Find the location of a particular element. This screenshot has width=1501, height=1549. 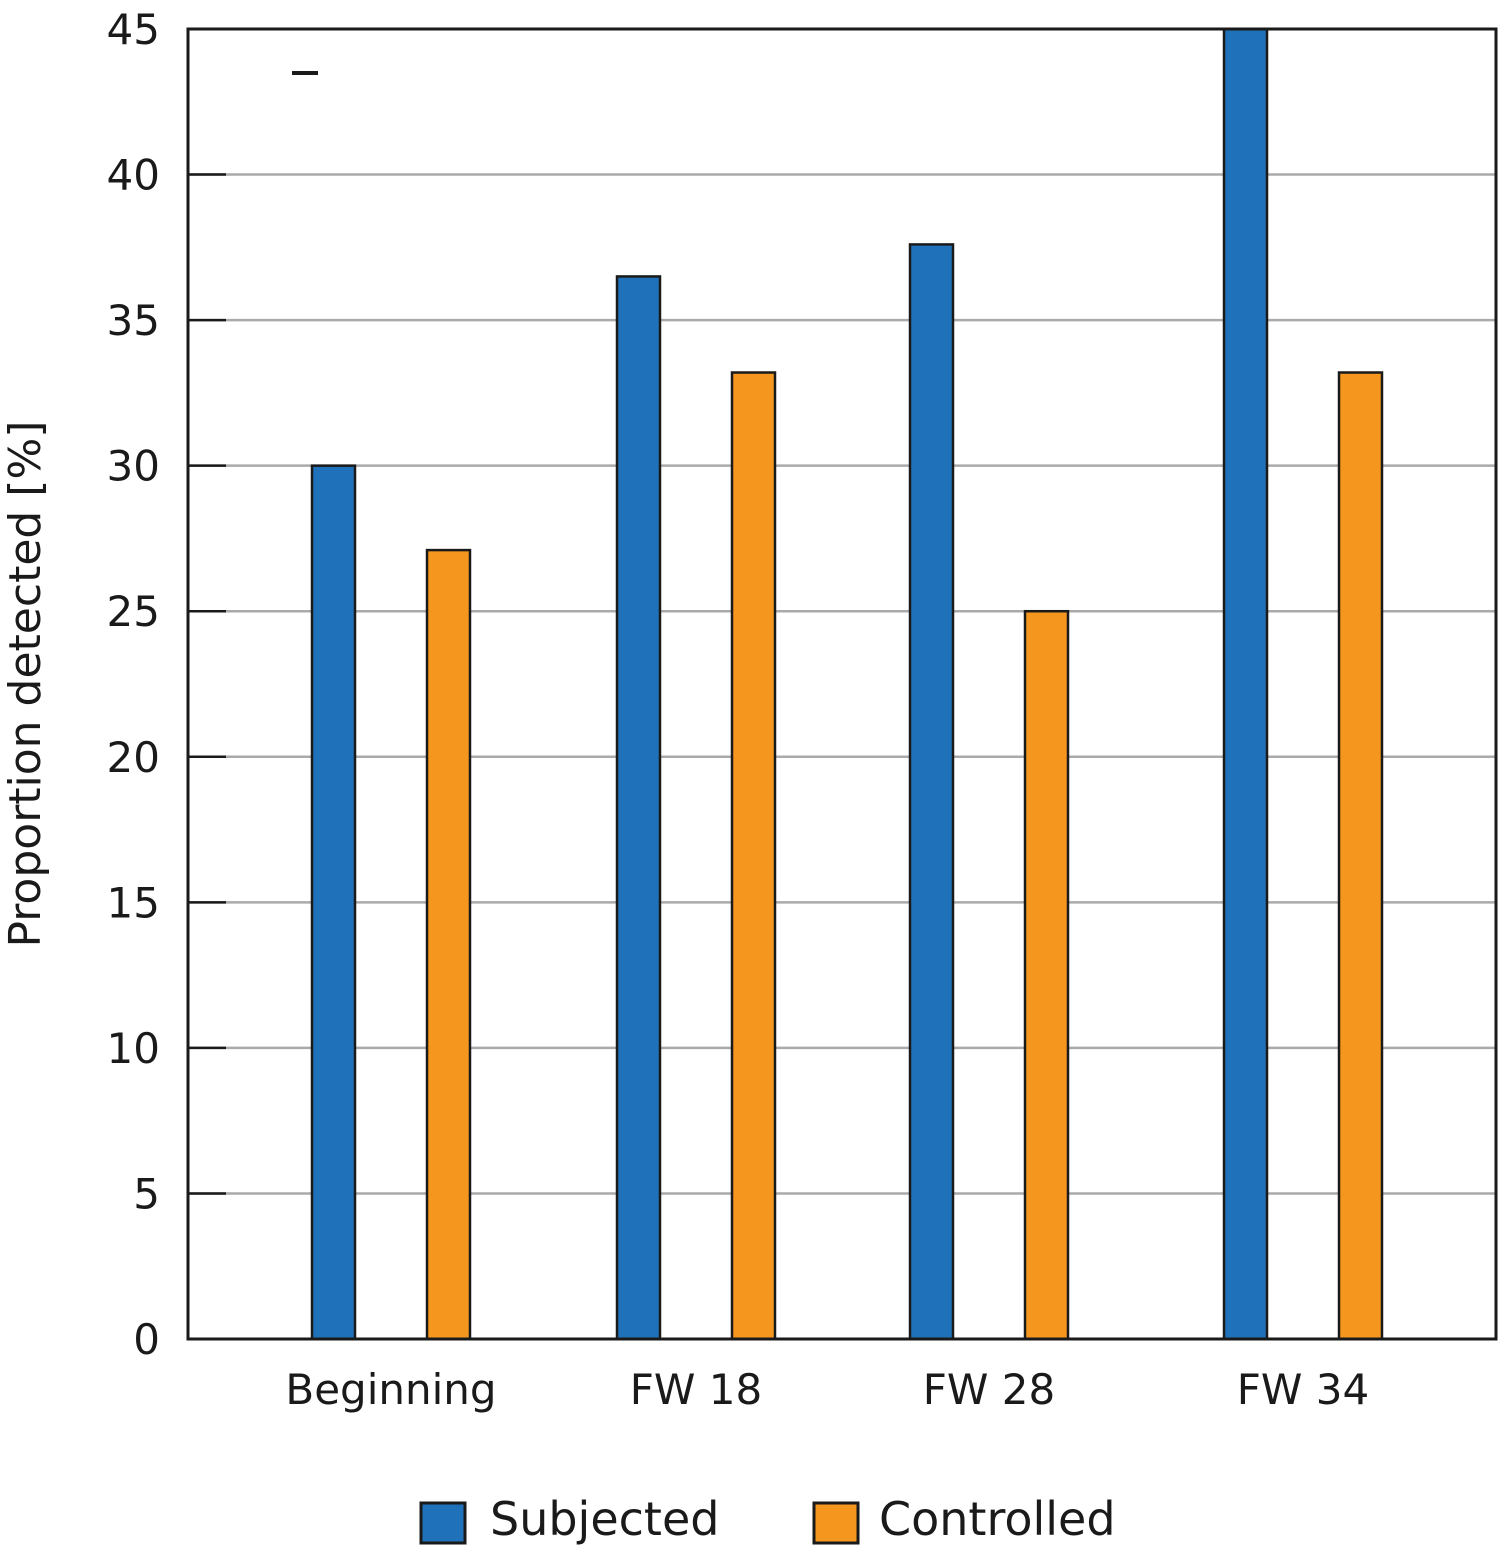

x-tick-label: FW 34 is located at coordinates (1303, 1389).